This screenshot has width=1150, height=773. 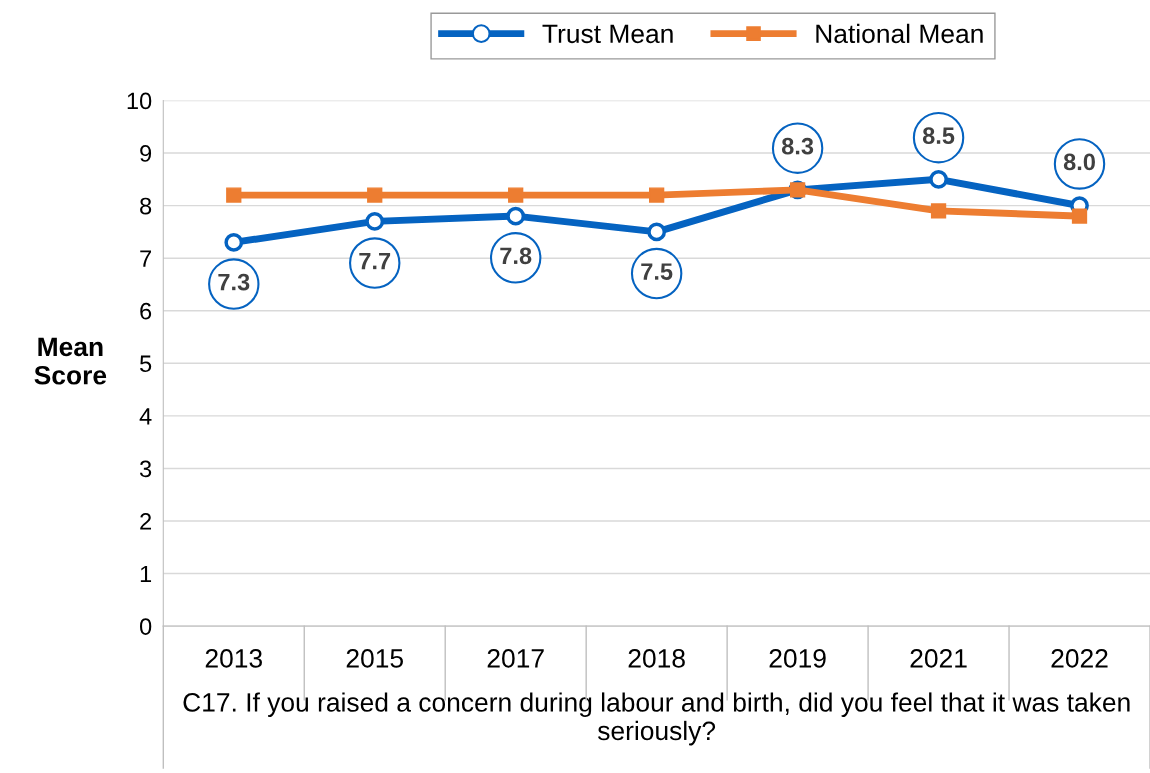 What do you see at coordinates (797, 658) in the screenshot?
I see `x-tick-label: 2019` at bounding box center [797, 658].